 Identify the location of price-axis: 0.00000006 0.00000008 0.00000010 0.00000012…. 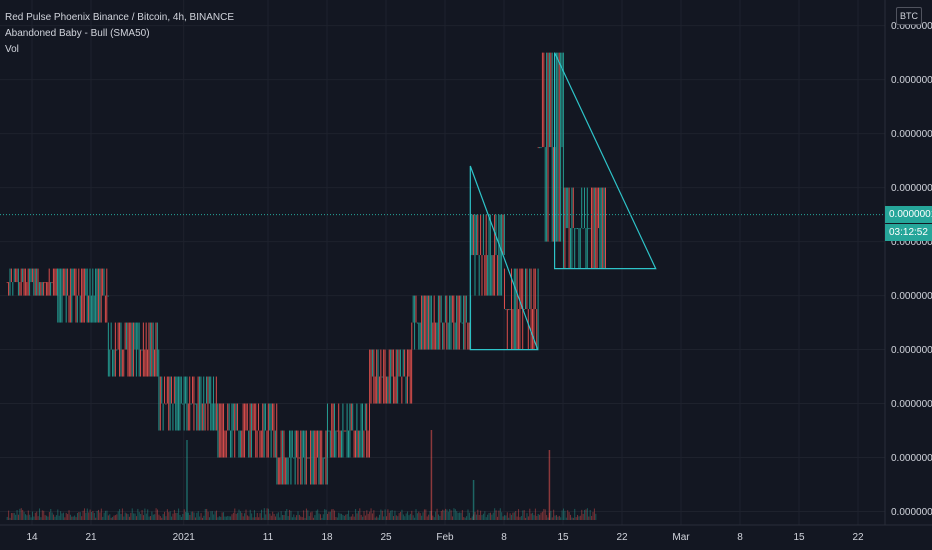
(911, 269).